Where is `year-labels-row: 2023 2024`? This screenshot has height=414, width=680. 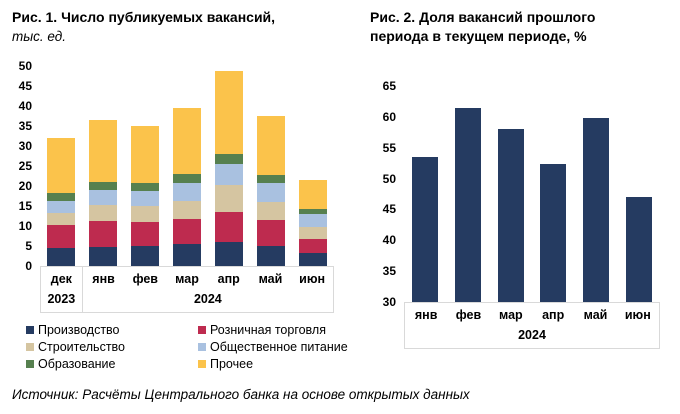
year-labels-row: 2023 2024 is located at coordinates (187, 300).